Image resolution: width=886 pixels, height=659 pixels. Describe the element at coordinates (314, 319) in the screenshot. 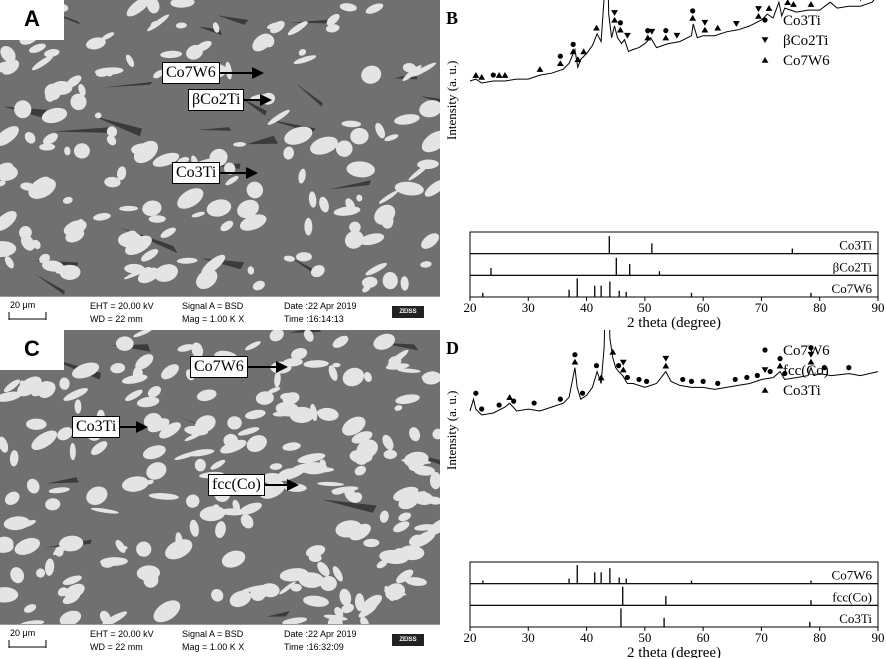

I see `time-text: Time :16:14:13` at that location.